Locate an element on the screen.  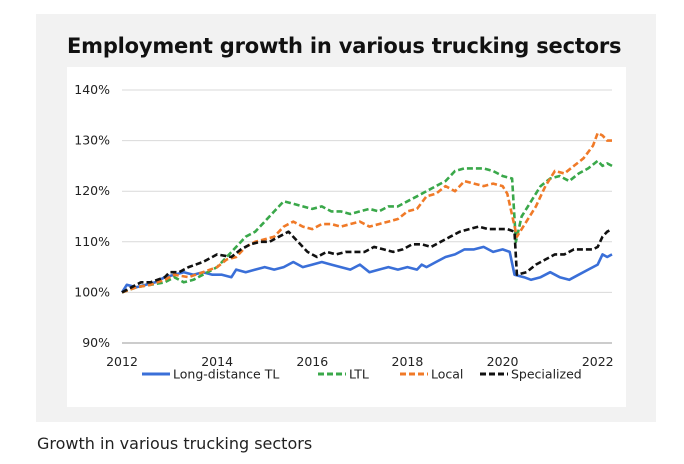
legend-label: Local is located at coordinates (447, 374).